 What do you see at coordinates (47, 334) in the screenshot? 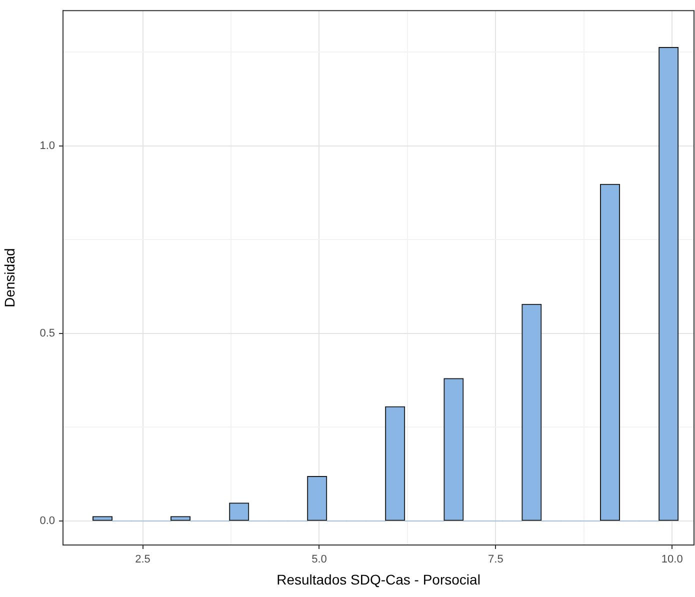
I see `y-tick-label: 0.5` at bounding box center [47, 334].